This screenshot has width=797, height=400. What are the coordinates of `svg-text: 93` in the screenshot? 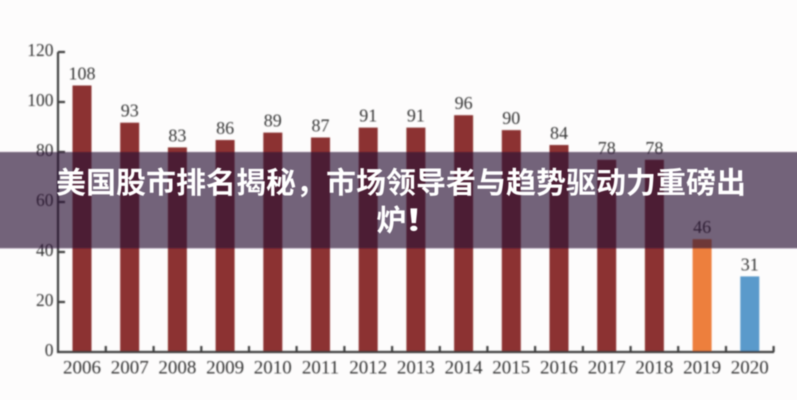 It's located at (130, 111).